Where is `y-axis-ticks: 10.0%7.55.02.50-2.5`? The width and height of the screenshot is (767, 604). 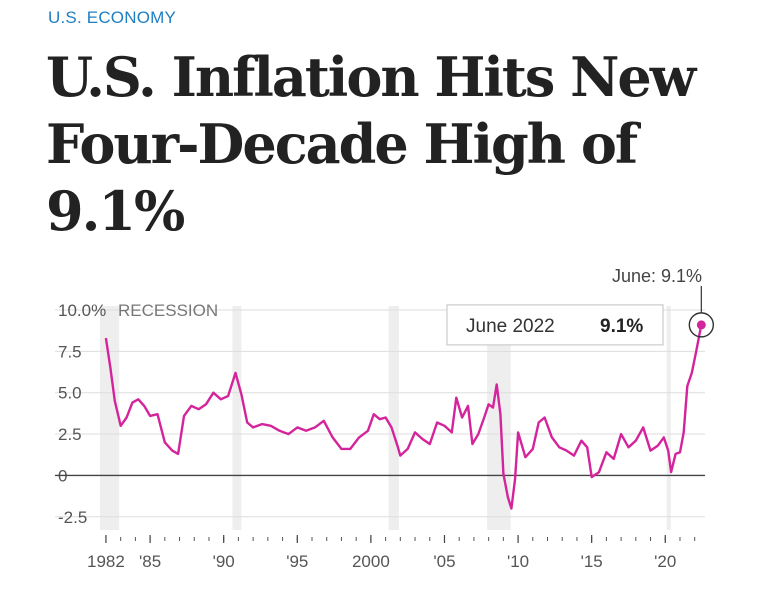
y-axis-ticks: 10.0%7.55.02.50-2.5 is located at coordinates (82, 414).